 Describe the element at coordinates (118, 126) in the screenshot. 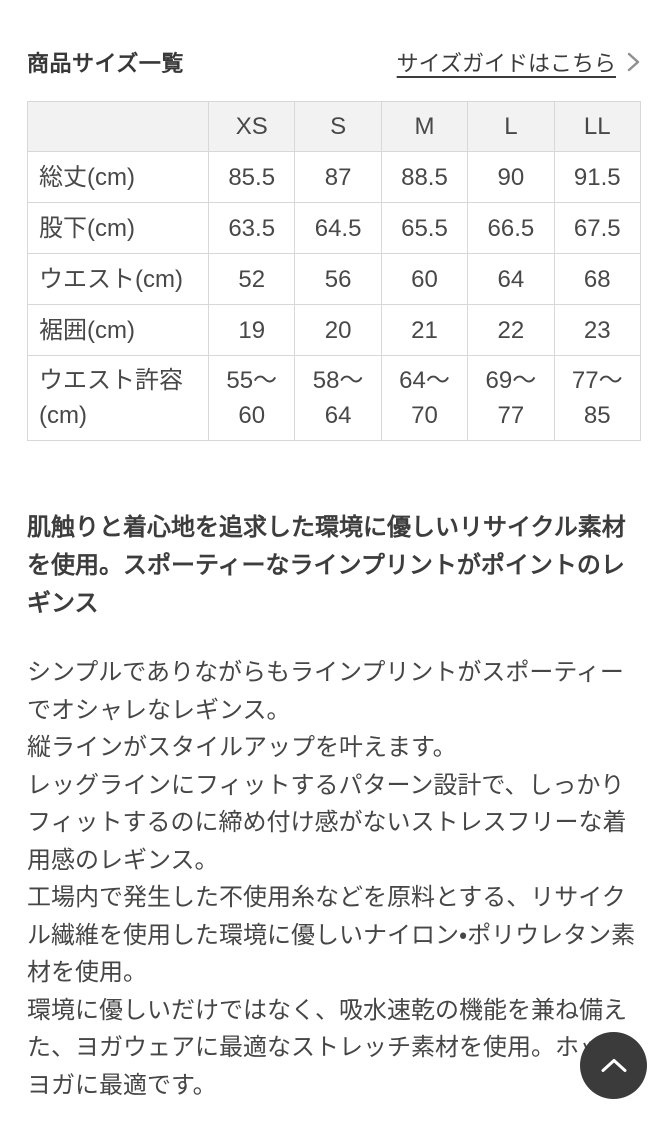

I see `size-table-corner-cell` at that location.